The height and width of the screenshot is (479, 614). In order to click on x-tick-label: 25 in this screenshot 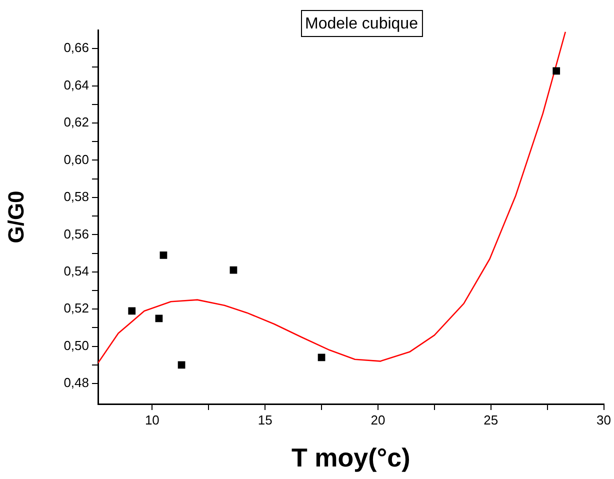, I will do `click(491, 420)`.